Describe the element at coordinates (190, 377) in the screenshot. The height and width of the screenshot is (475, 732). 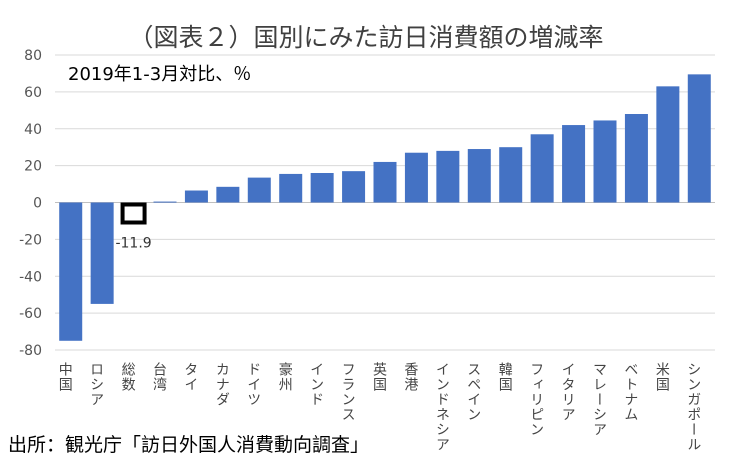
I see `category-label: タイ` at that location.